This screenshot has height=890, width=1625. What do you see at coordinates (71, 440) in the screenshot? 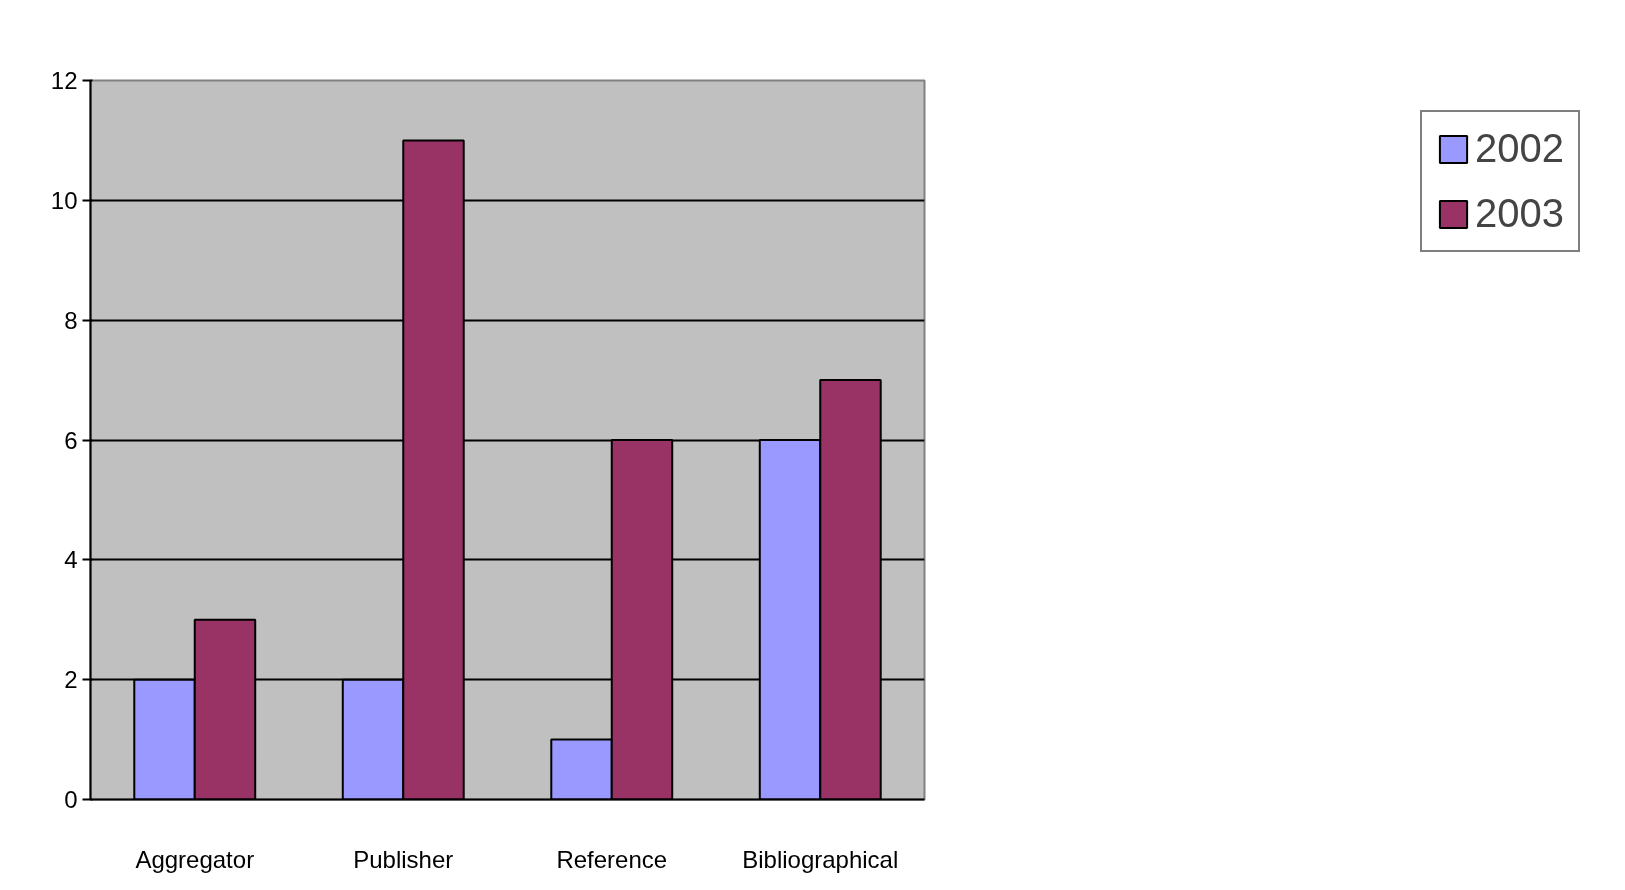
I see `y-tick-label: 6` at bounding box center [71, 440].